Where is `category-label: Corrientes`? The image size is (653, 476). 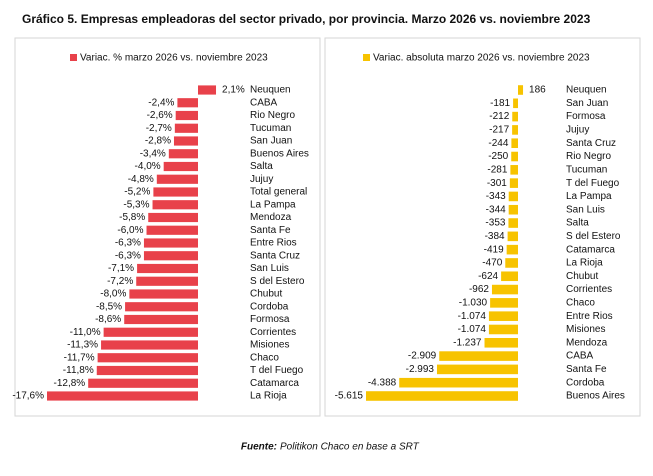 category-label: Corrientes is located at coordinates (589, 289).